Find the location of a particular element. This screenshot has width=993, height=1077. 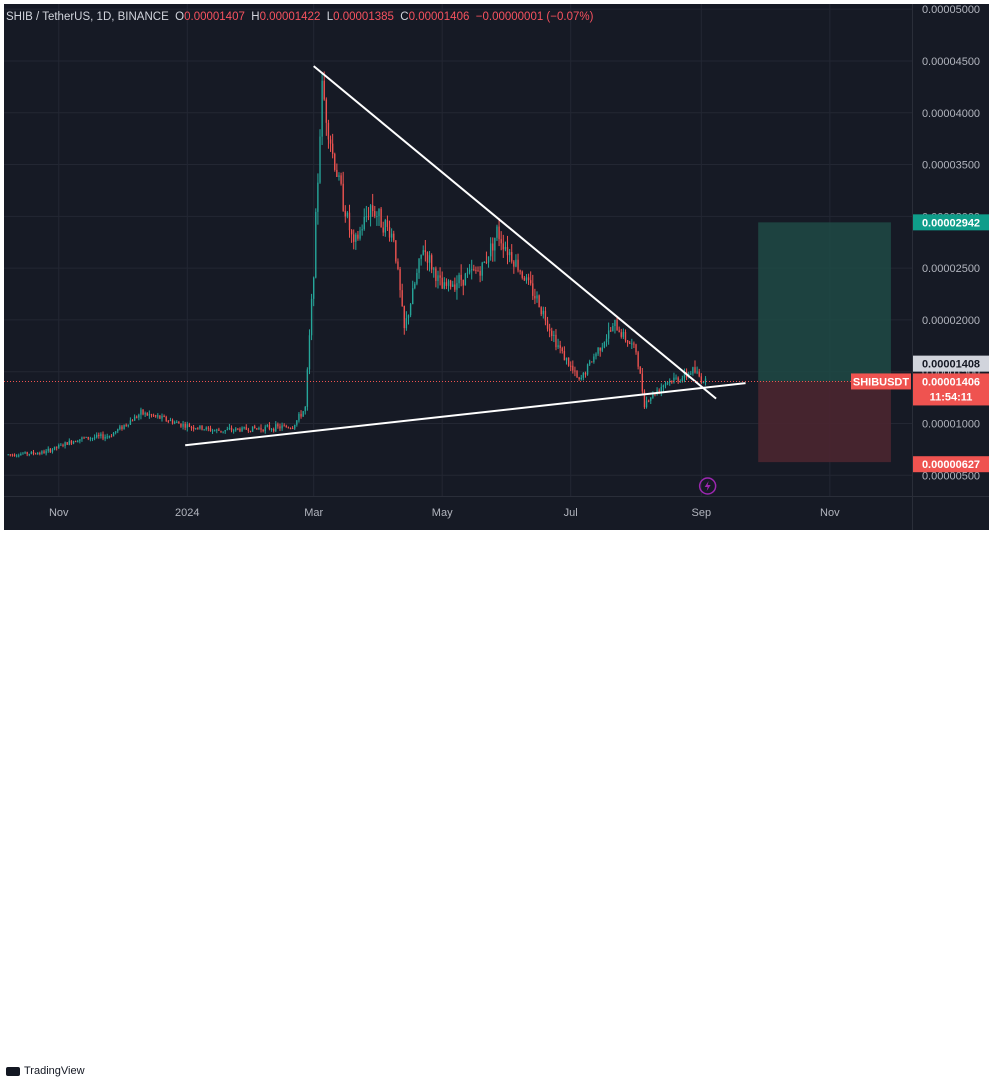

resistance-trendline is located at coordinates (515, 232).